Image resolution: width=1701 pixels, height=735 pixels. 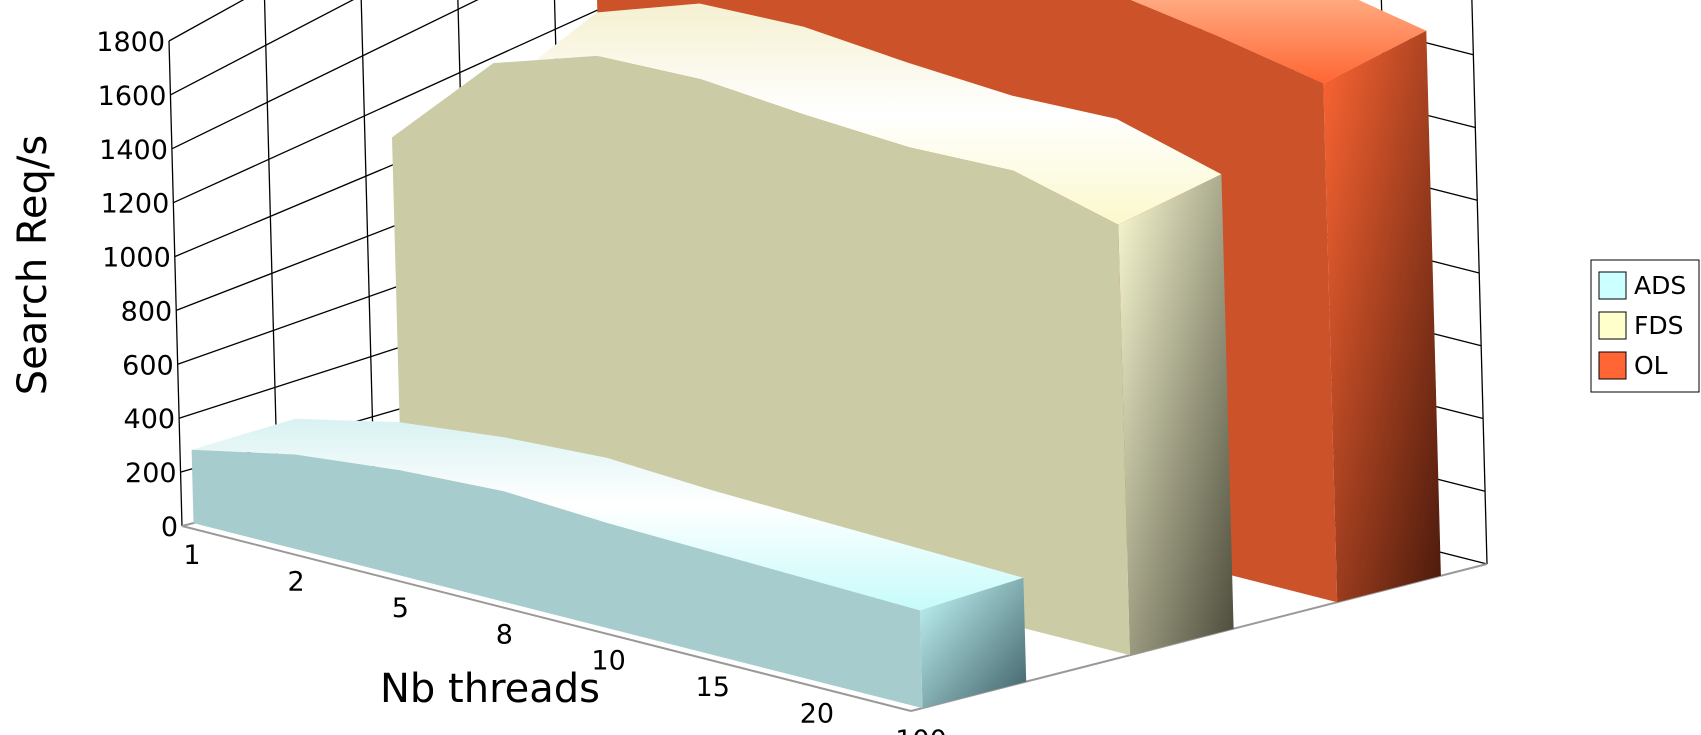 What do you see at coordinates (147, 311) in the screenshot?
I see `y-tick-label: 800` at bounding box center [147, 311].